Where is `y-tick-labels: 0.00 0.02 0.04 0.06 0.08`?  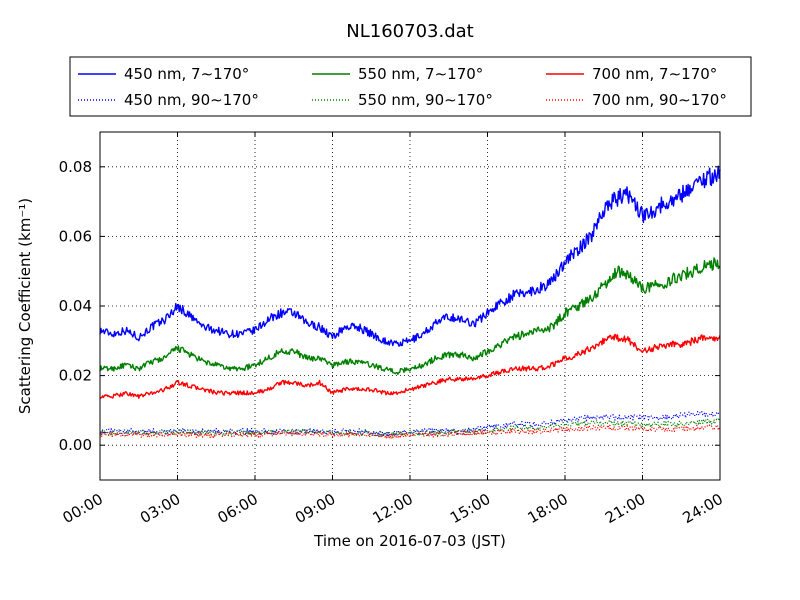 y-tick-labels: 0.00 0.02 0.04 0.06 0.08 is located at coordinates (75, 306).